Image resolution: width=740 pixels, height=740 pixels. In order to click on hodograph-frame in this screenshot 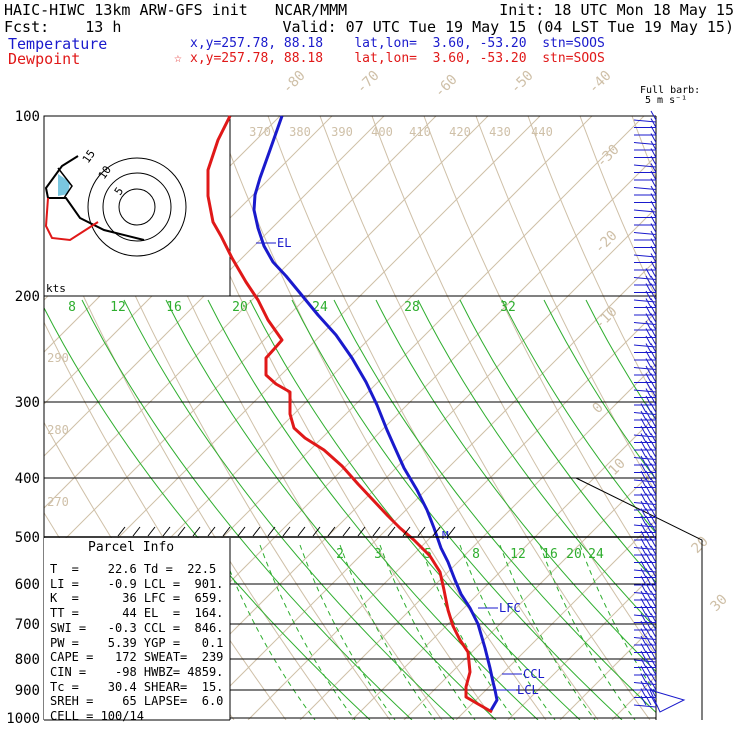, I will do `click(137, 206)`.